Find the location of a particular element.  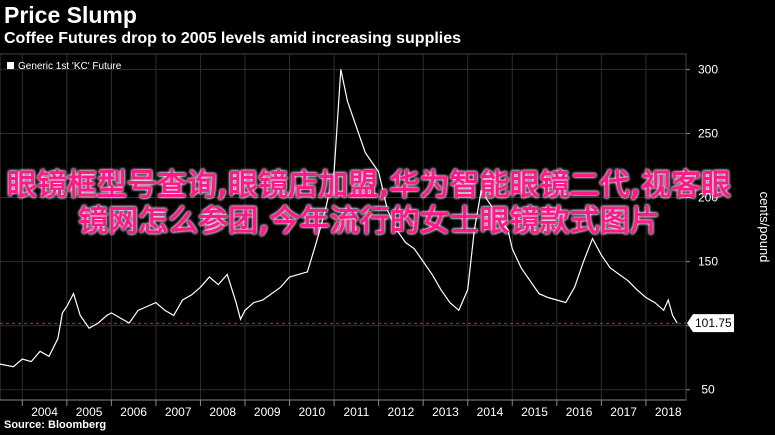

x-tick-label: 2017 is located at coordinates (623, 412).